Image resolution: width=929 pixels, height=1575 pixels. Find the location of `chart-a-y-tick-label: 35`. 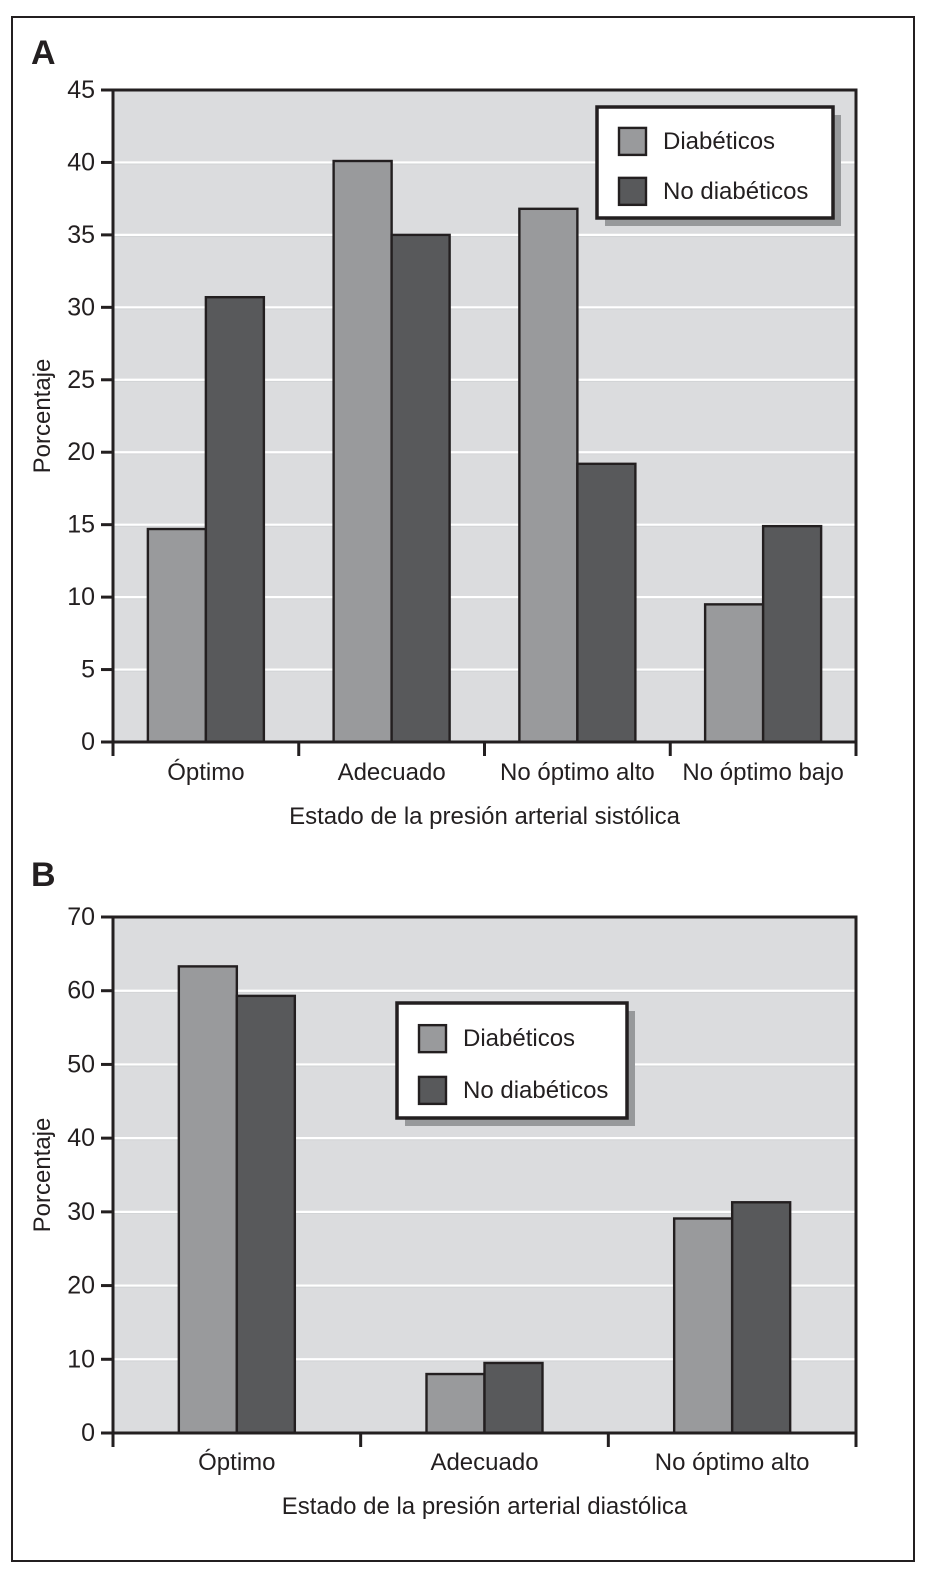

chart-a-y-tick-label: 35 is located at coordinates (81, 235).